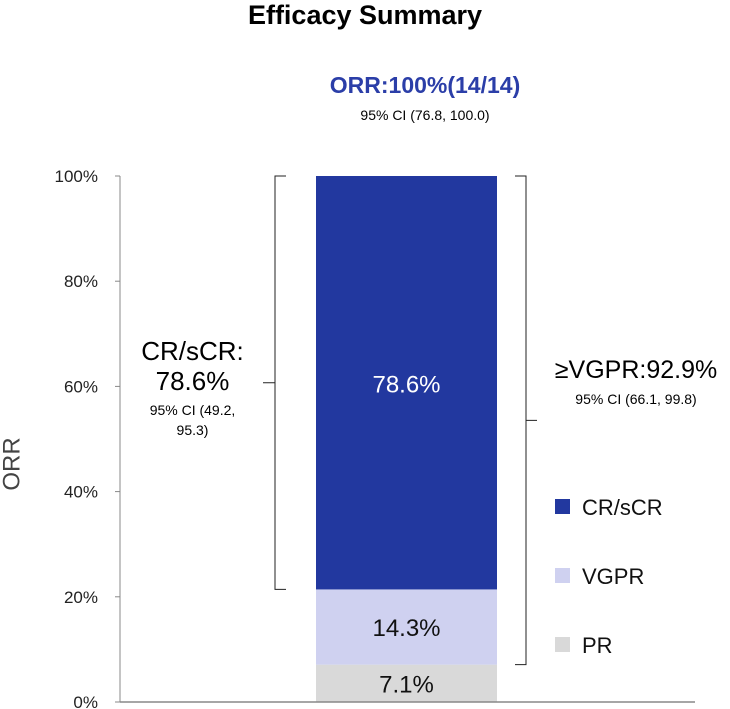  Describe the element at coordinates (425, 85) in the screenshot. I see `orr-annotation: ORR:100%(14/14)` at that location.